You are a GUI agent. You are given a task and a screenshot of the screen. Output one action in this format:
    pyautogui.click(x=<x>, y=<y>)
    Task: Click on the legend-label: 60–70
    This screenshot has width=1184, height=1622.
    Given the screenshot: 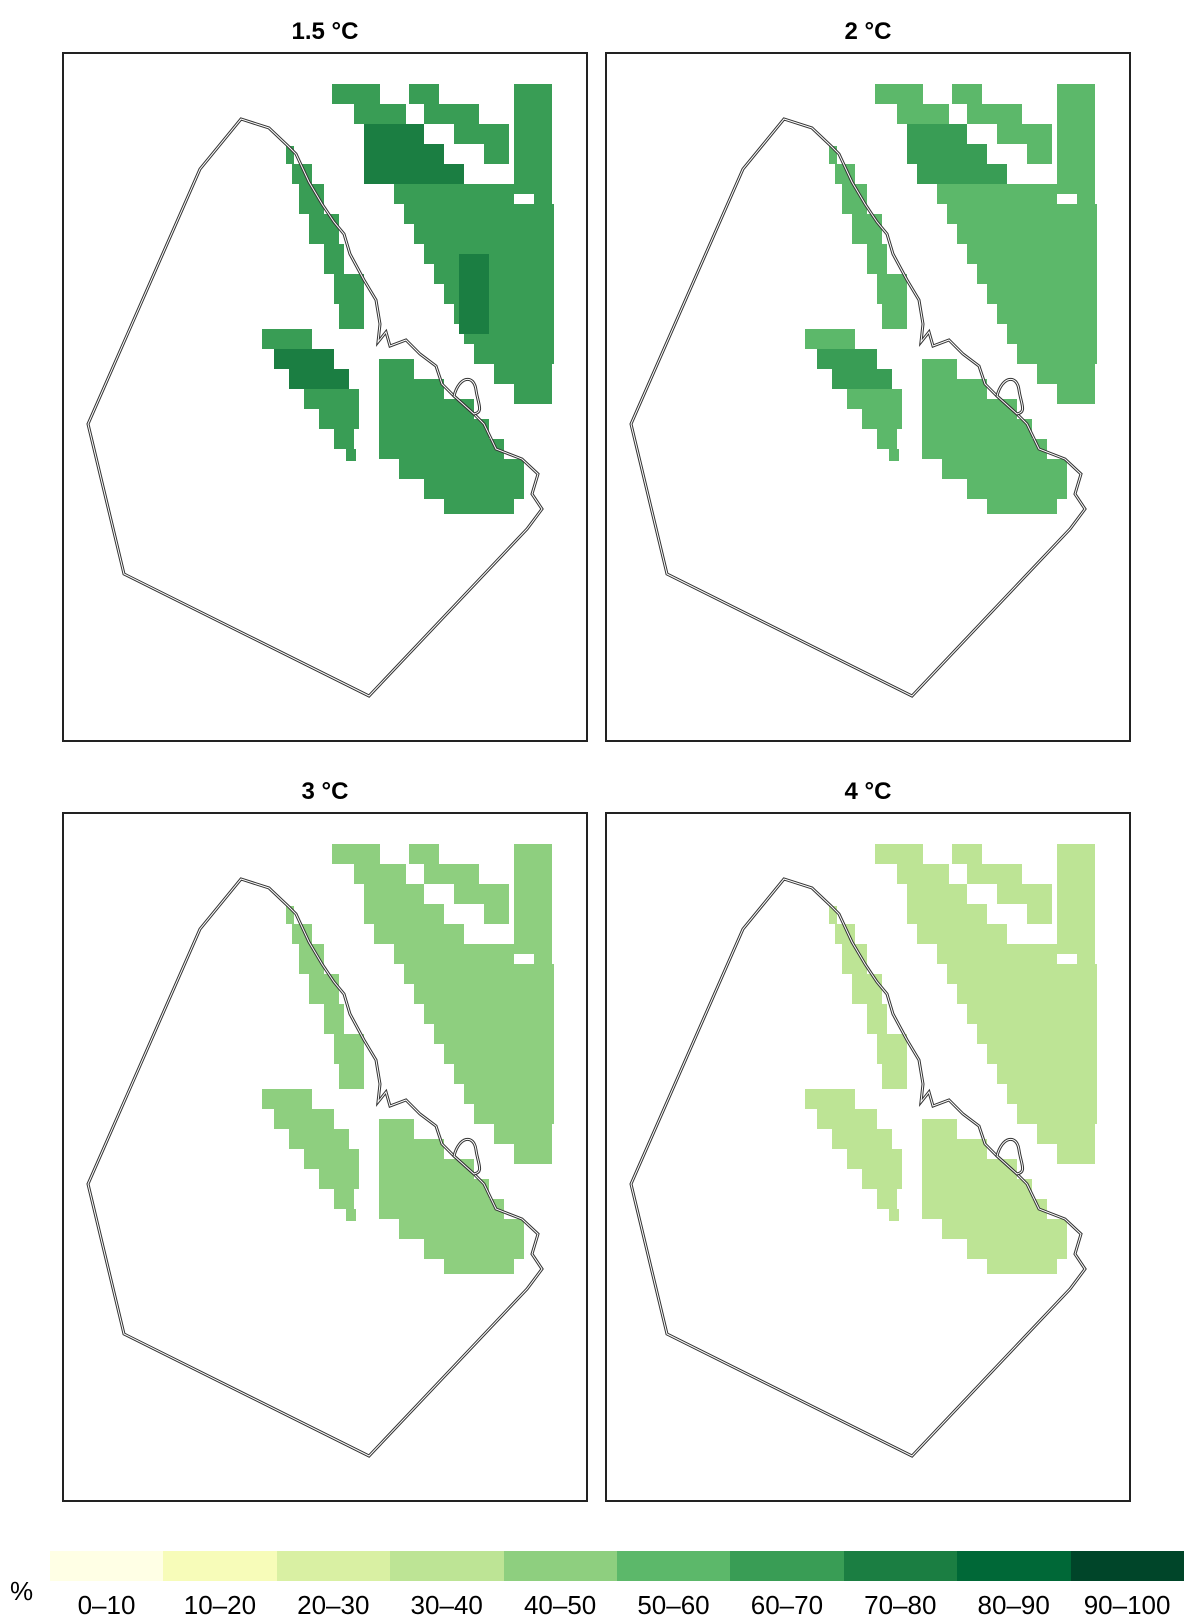 What is the action you would take?
    pyautogui.click(x=787, y=1605)
    